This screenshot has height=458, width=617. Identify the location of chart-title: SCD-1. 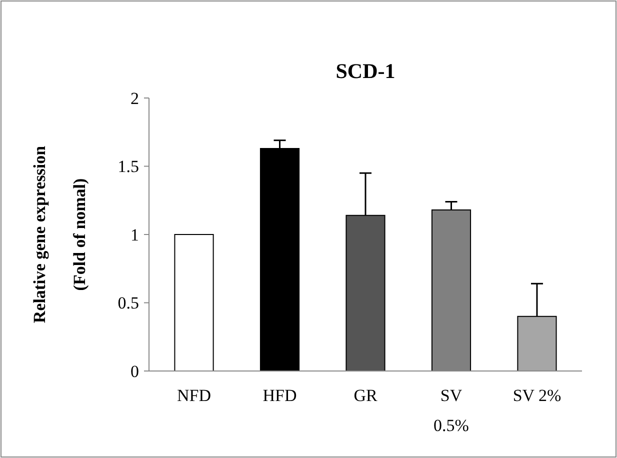
(366, 71).